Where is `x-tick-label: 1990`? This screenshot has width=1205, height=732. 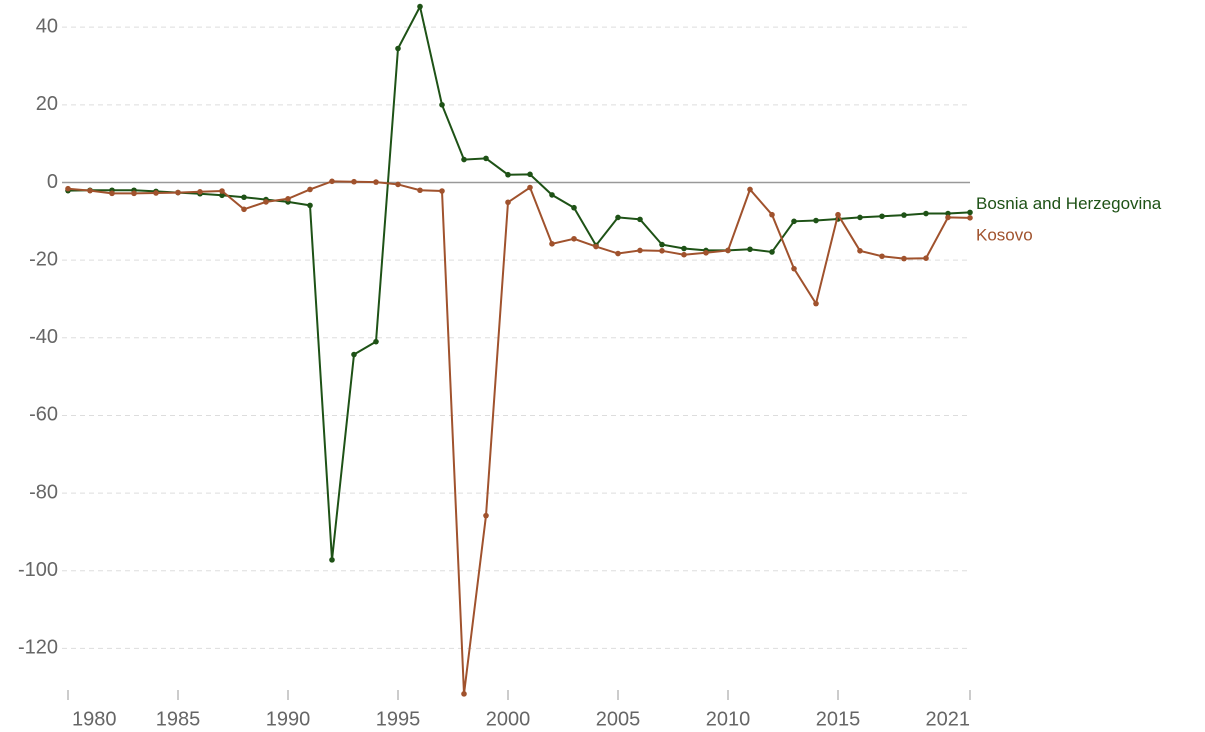
x-tick-label: 1990 is located at coordinates (288, 719).